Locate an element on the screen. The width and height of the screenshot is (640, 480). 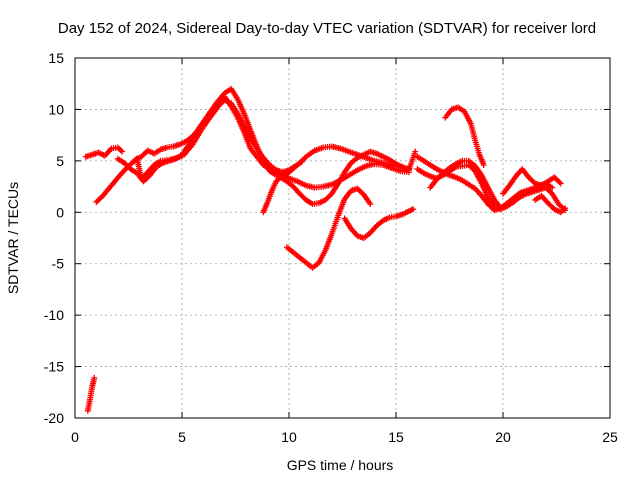
series-track-f is located at coordinates (339, 182).